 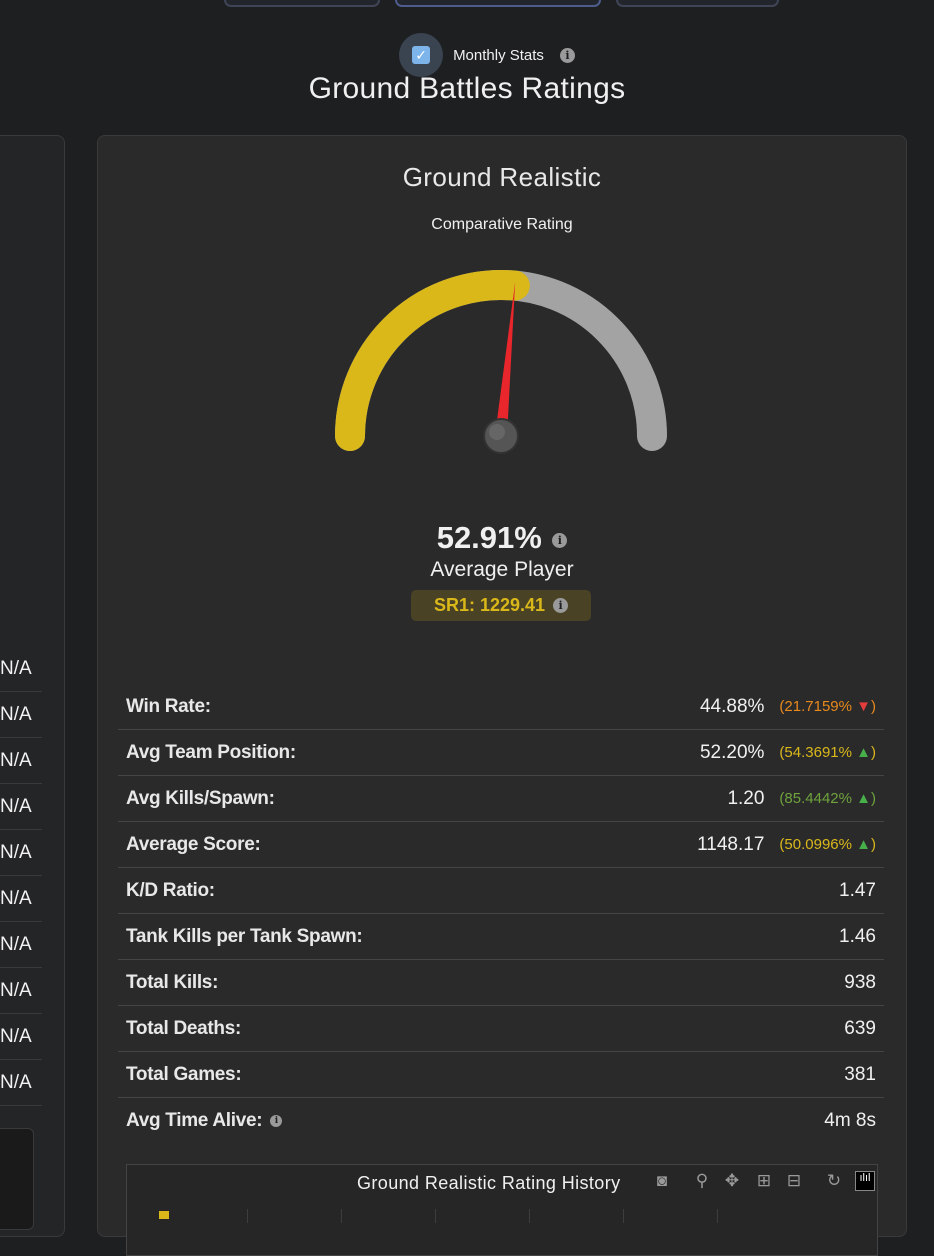 I want to click on arrow-down-icon: ▼, so click(x=861, y=706).